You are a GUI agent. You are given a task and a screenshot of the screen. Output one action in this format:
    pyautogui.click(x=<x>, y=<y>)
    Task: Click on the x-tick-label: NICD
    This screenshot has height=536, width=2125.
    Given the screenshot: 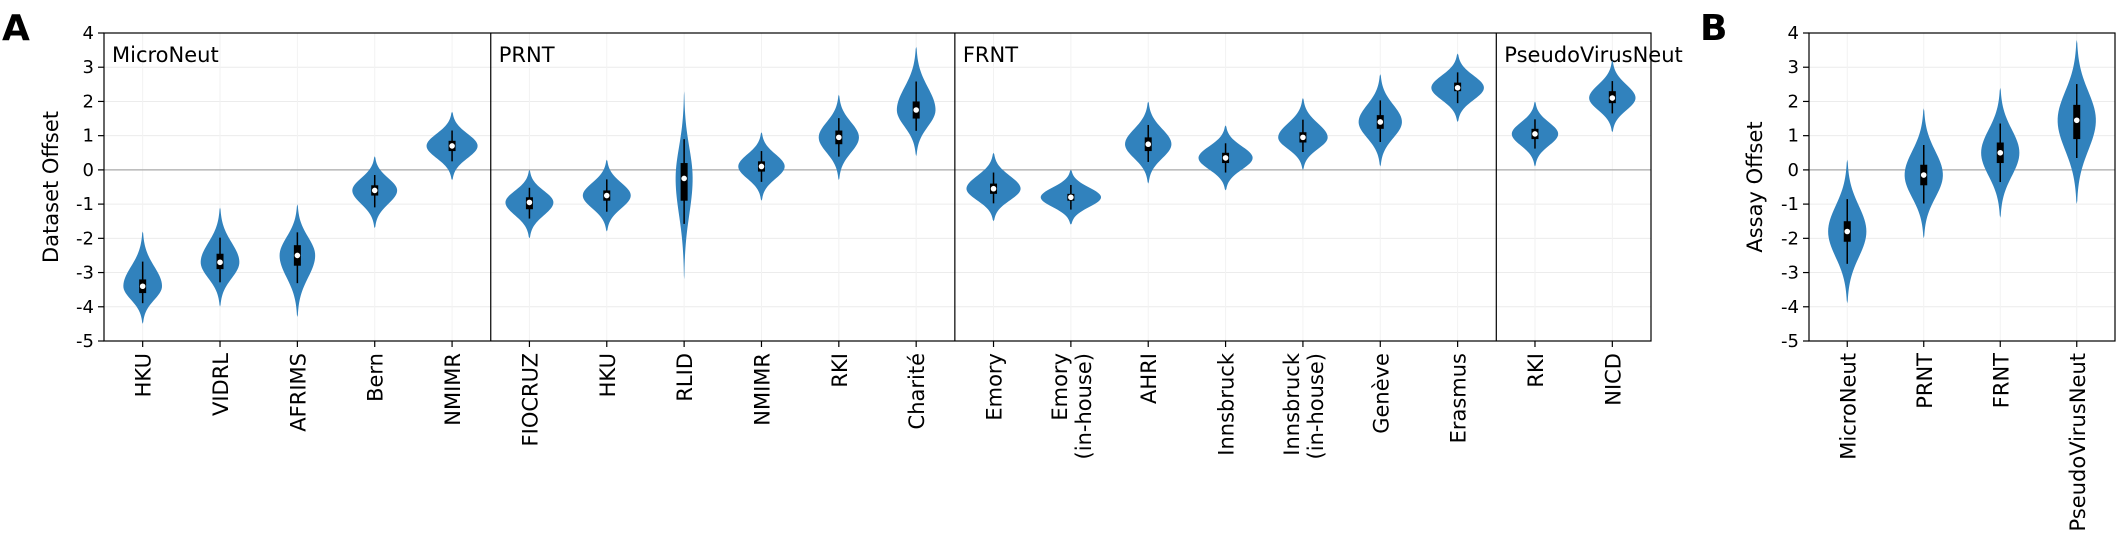 What is the action you would take?
    pyautogui.click(x=1613, y=379)
    